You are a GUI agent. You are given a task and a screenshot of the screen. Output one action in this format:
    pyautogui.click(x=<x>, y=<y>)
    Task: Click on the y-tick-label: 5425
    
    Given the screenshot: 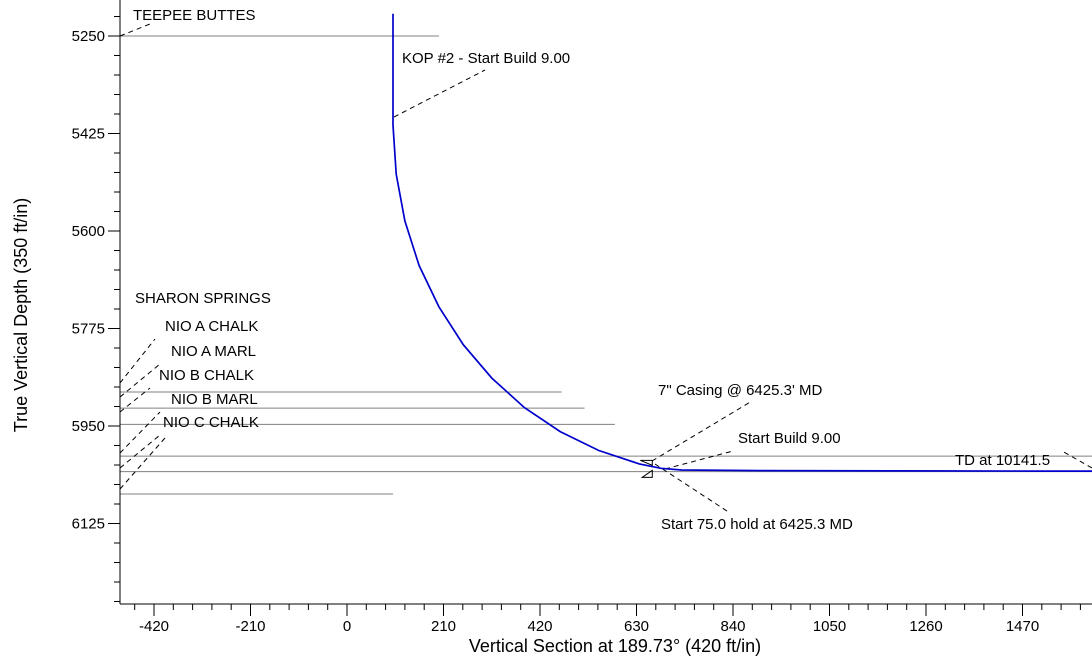 What is the action you would take?
    pyautogui.click(x=88, y=134)
    